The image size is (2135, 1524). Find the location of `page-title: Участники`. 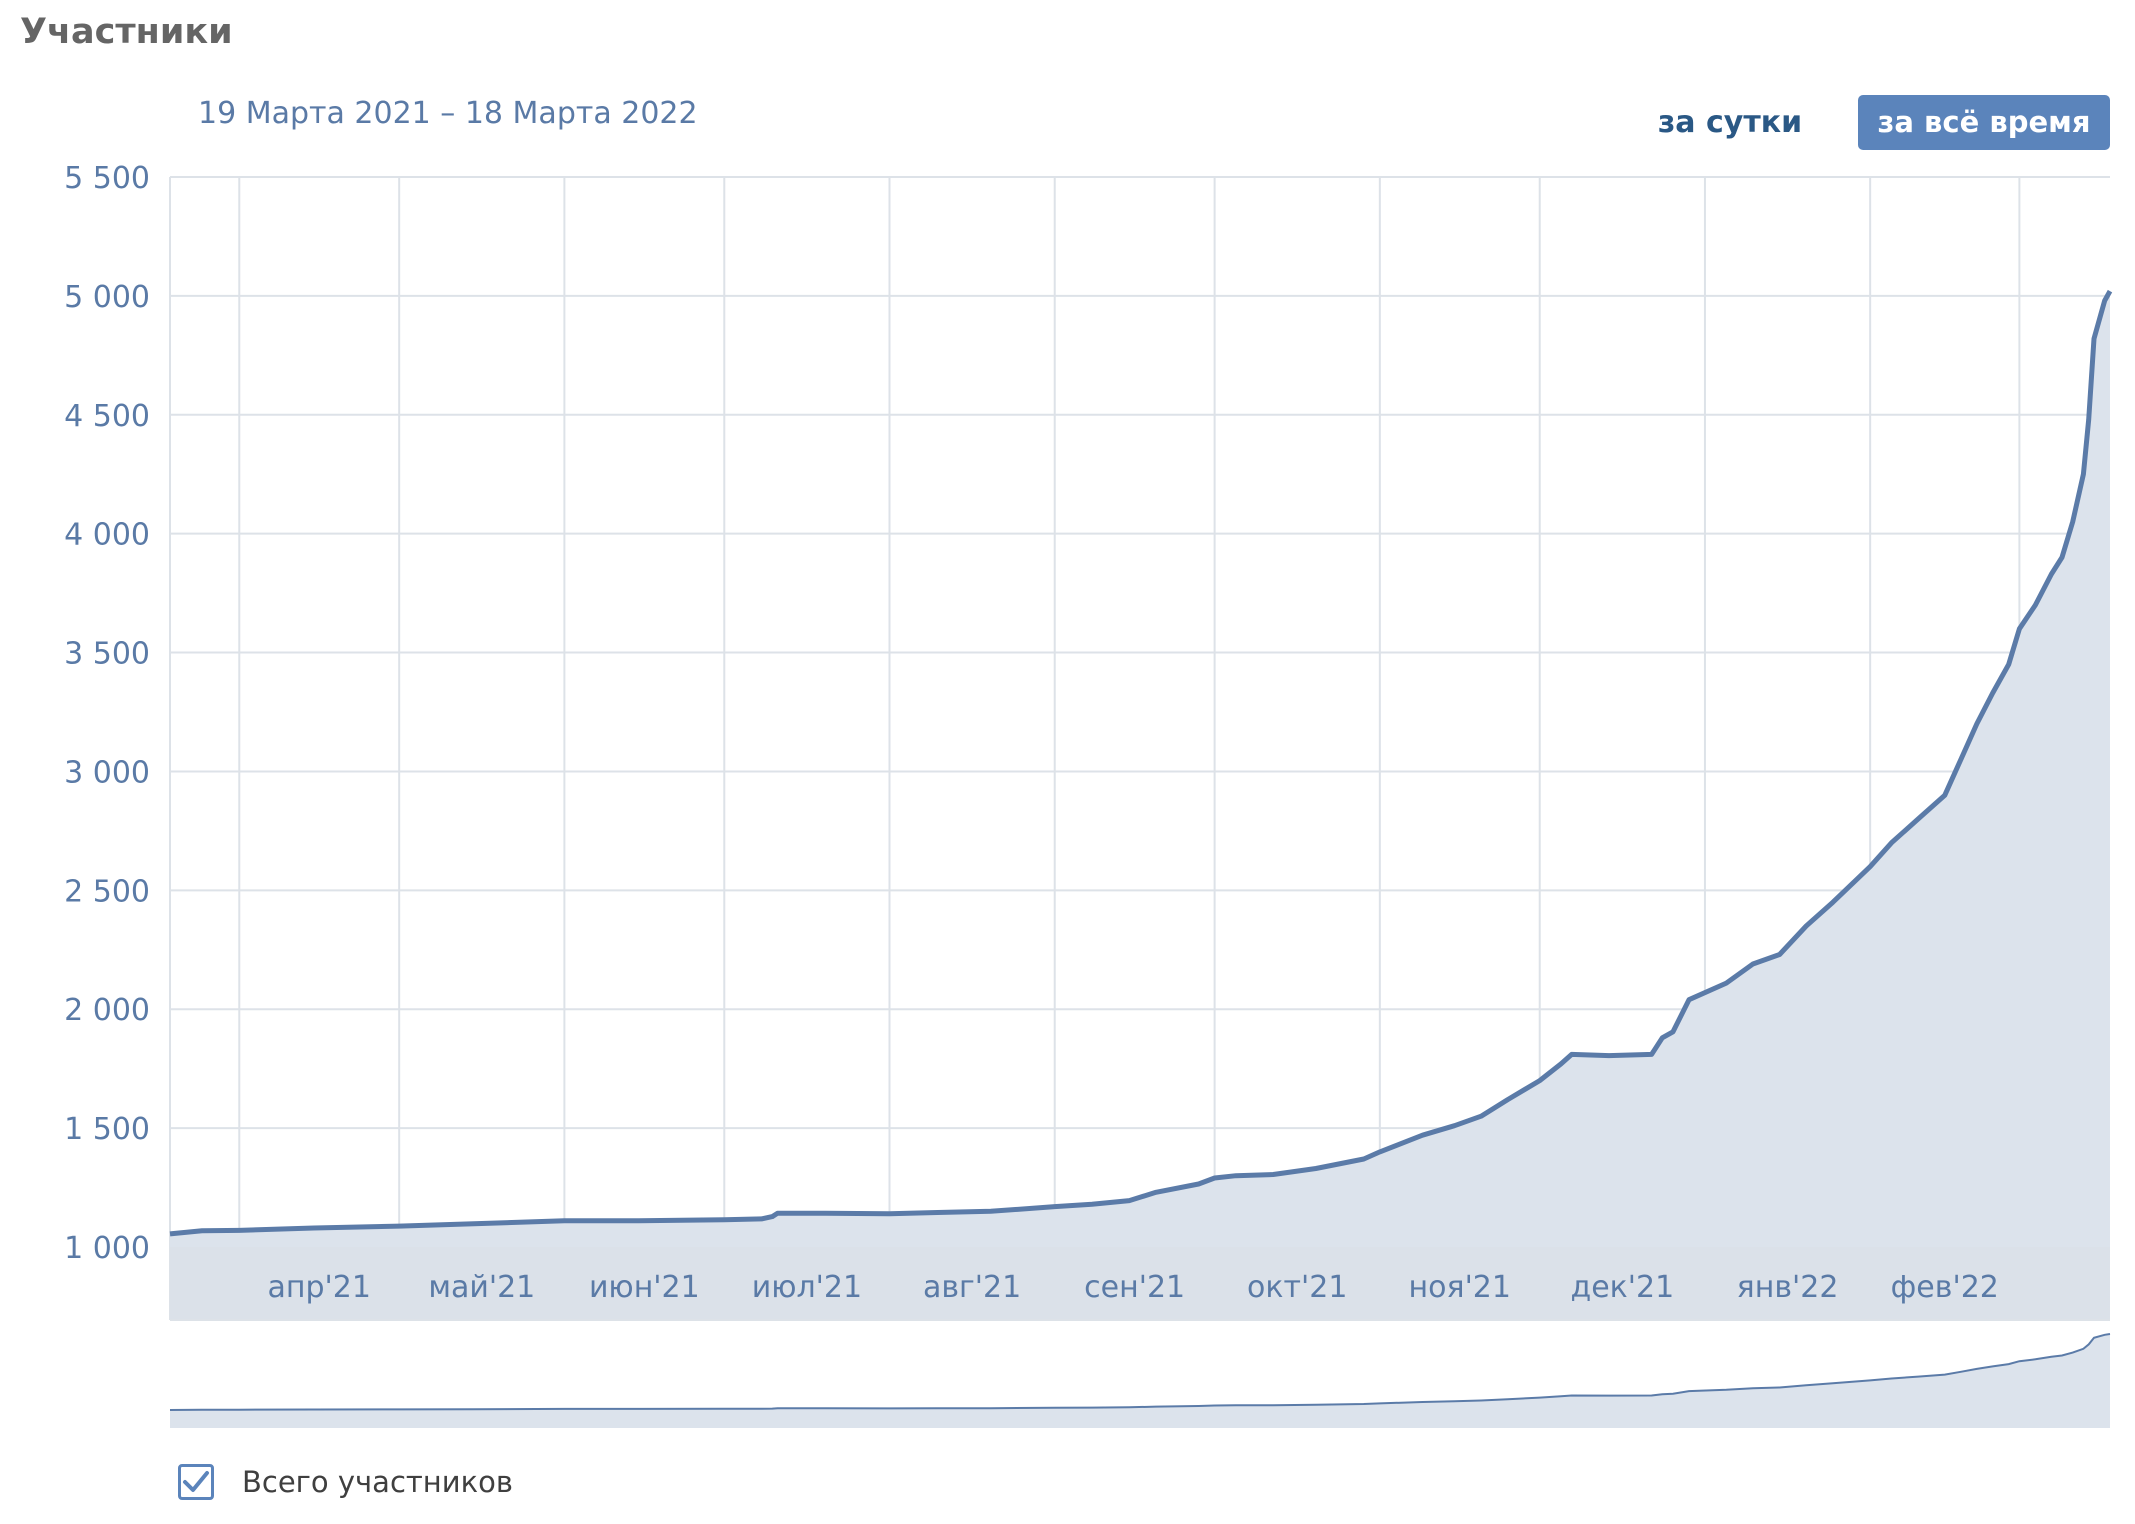

page-title: Участники is located at coordinates (126, 32).